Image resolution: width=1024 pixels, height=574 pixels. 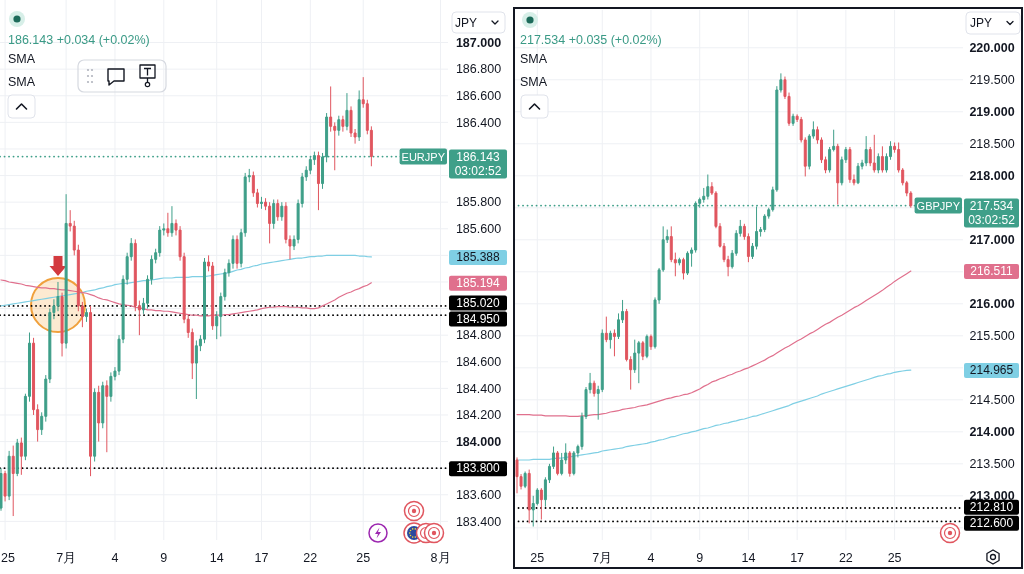 I want to click on x-tick-label: 8月, so click(x=440, y=558).